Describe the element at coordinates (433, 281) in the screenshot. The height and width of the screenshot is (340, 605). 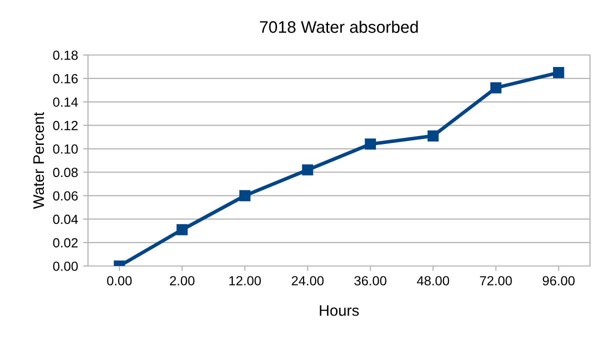
I see `x-tick-label: 48.00` at that location.